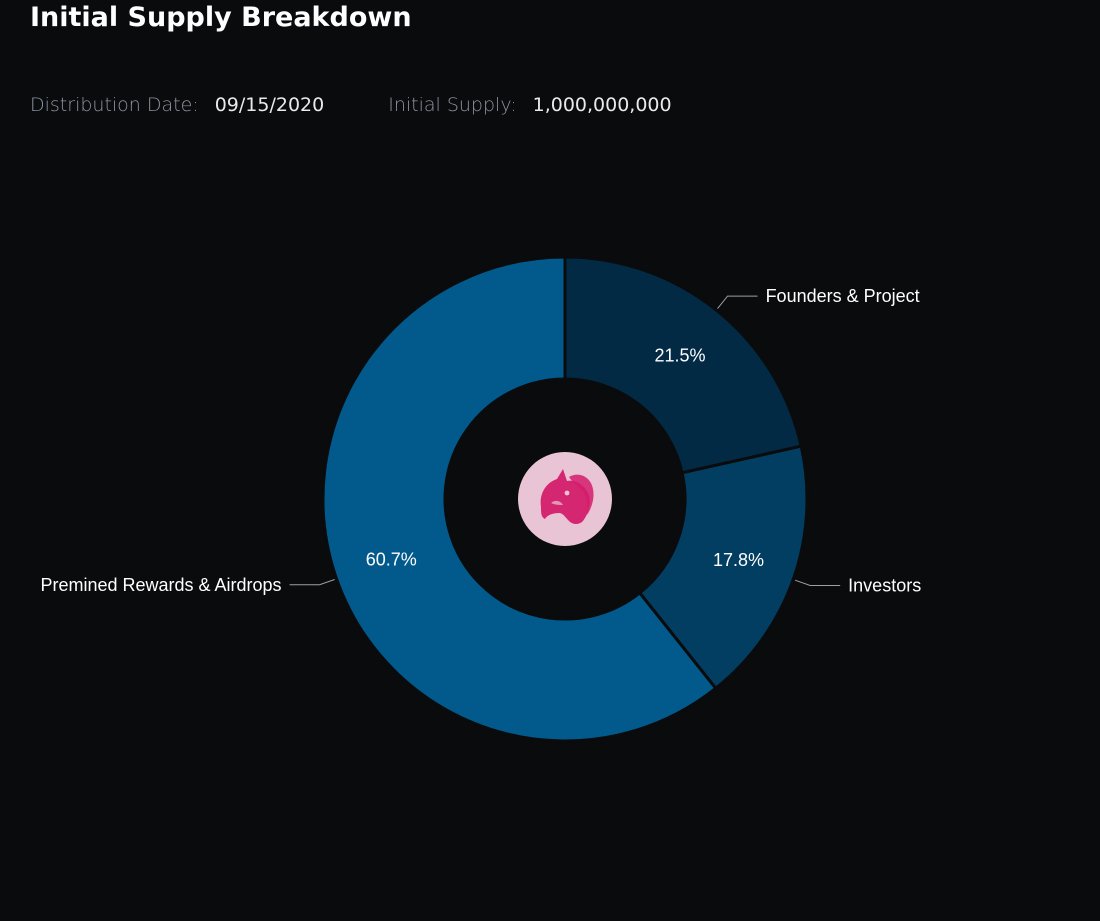 This screenshot has width=1100, height=921. What do you see at coordinates (269, 105) in the screenshot?
I see `distribution-date-value: 09/15/2020` at bounding box center [269, 105].